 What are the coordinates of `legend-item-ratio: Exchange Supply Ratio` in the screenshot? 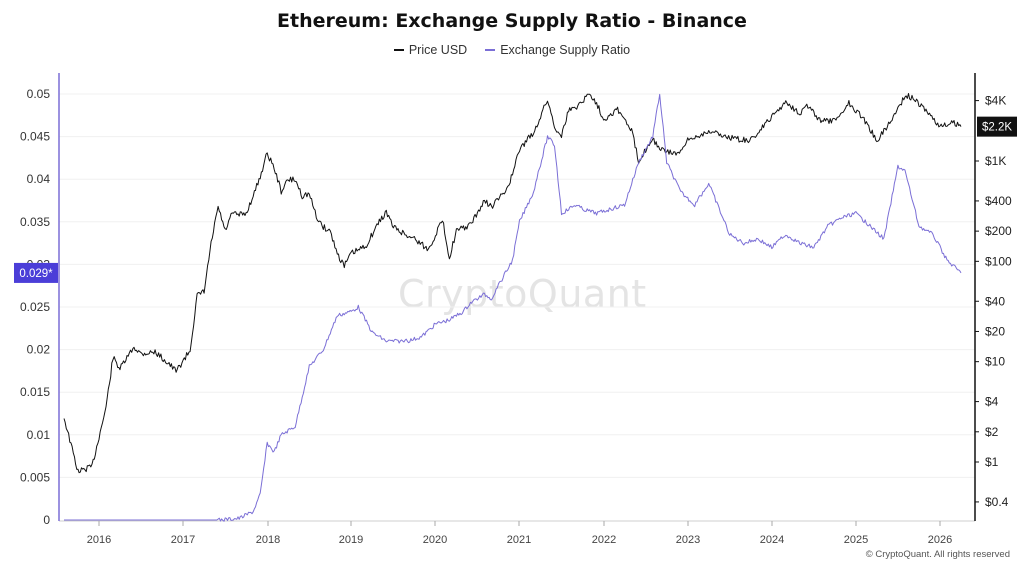 It's located at (557, 50).